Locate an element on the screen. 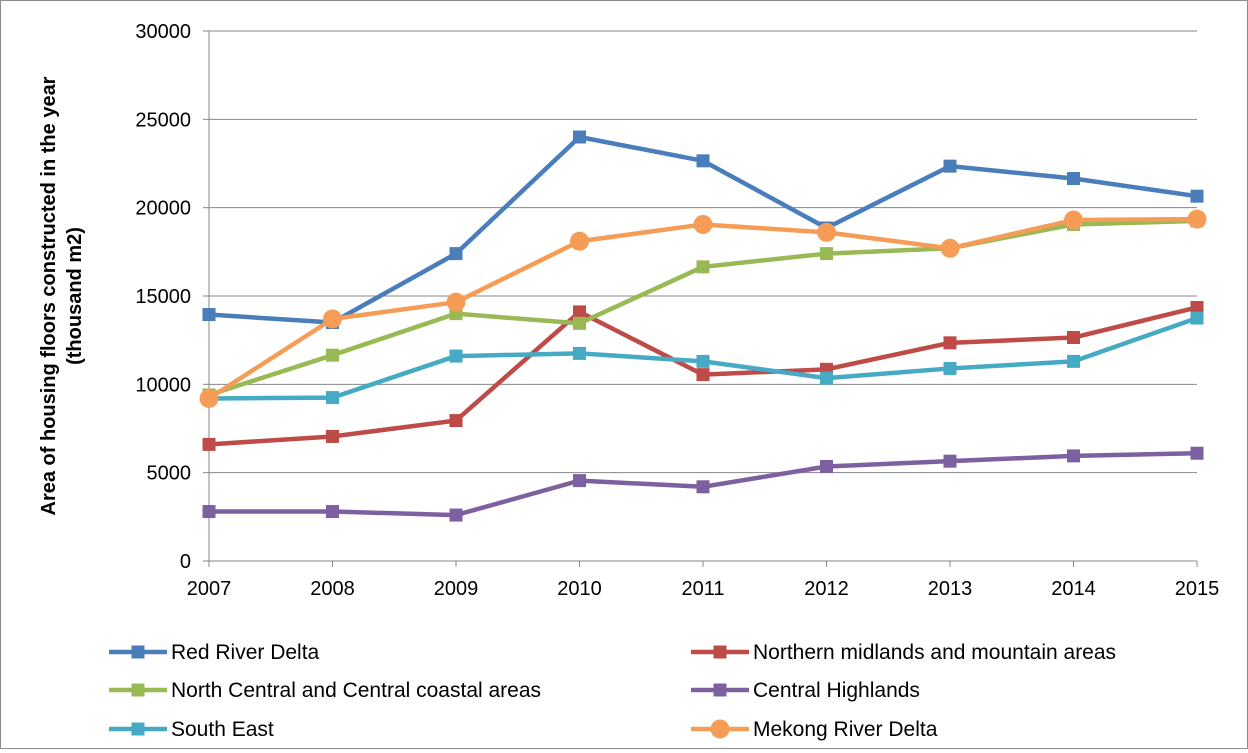 Image resolution: width=1248 pixels, height=753 pixels. legend-label: Mekong River Delta is located at coordinates (845, 729).